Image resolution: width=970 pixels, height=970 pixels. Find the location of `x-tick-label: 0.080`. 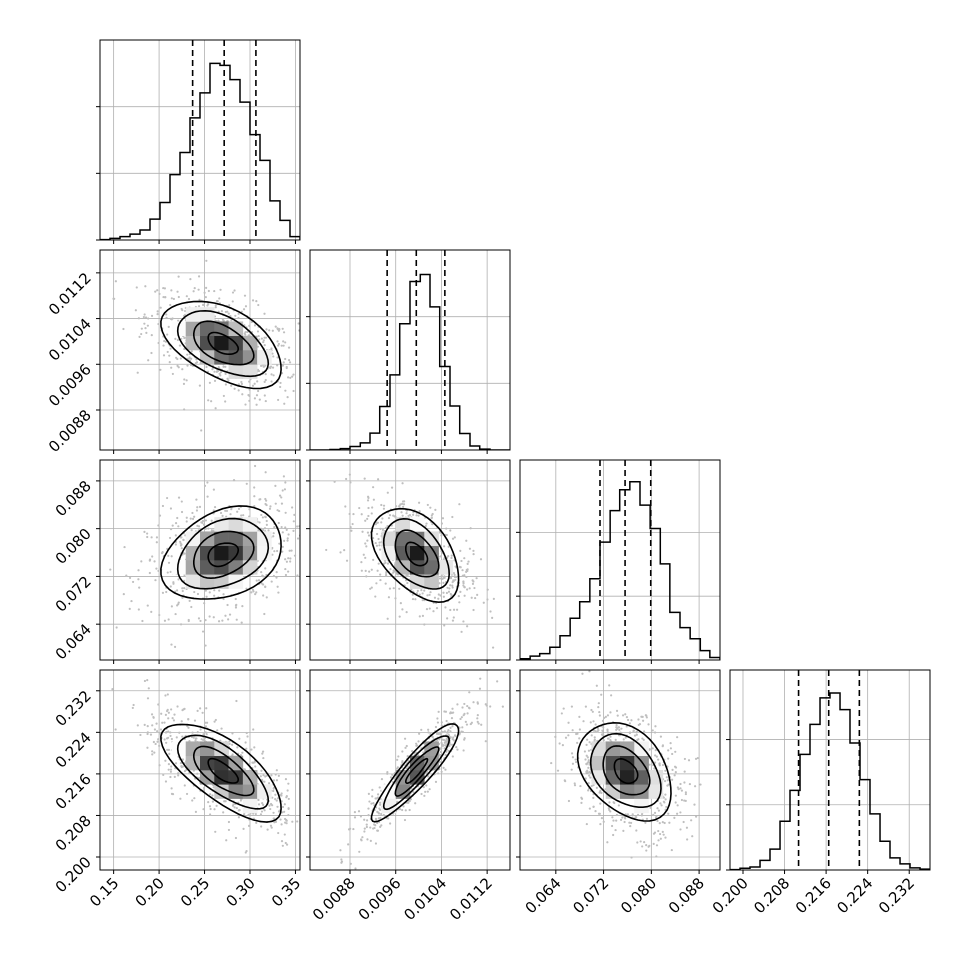

x-tick-label: 0.080 is located at coordinates (638, 895).